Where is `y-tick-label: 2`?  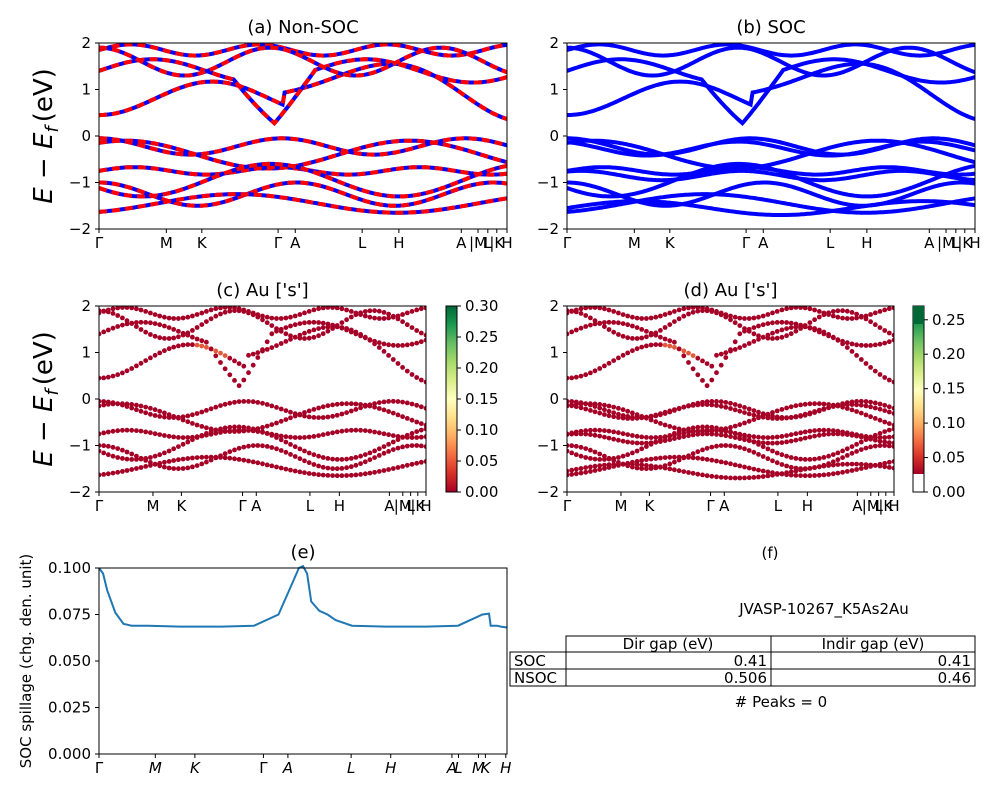
y-tick-label: 2 is located at coordinates (554, 43).